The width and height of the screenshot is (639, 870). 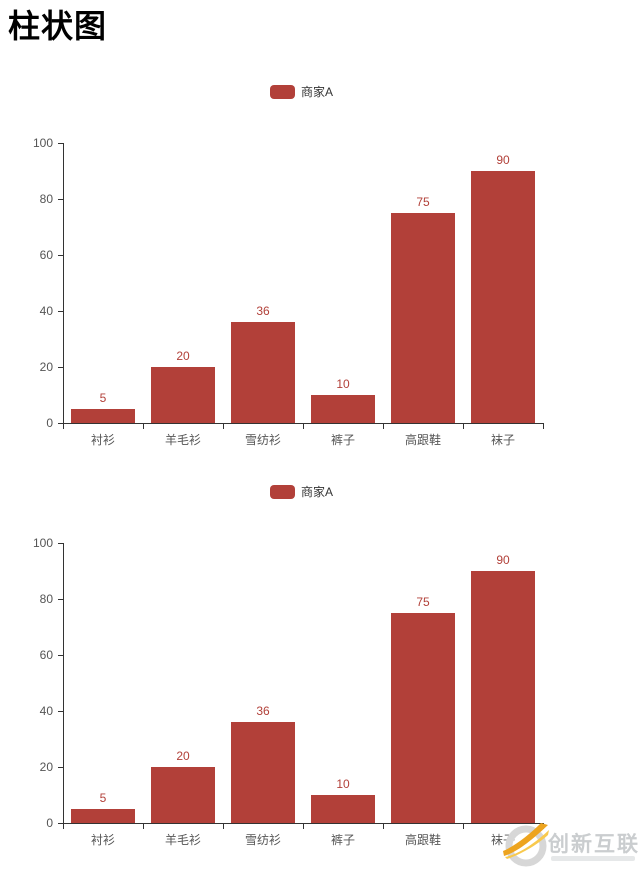 What do you see at coordinates (58, 26) in the screenshot?
I see `page-title: 柱状图` at bounding box center [58, 26].